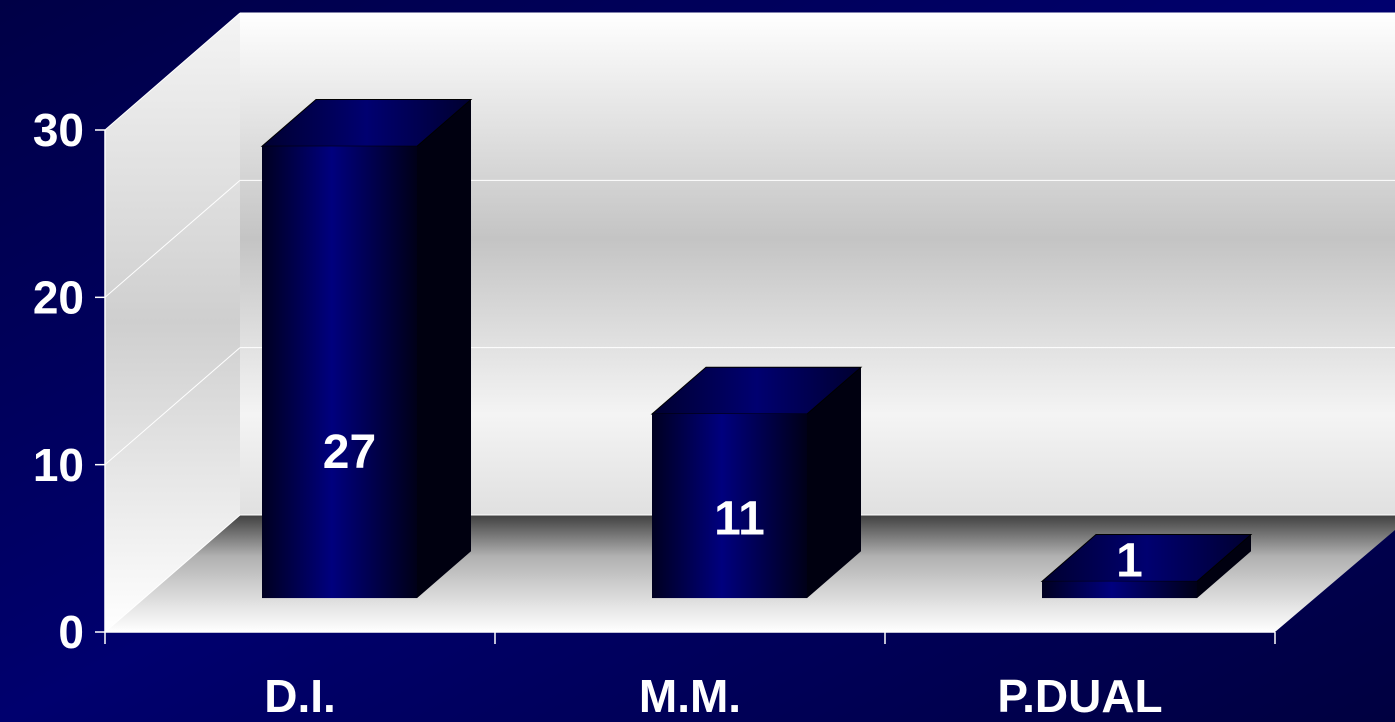 The height and width of the screenshot is (722, 1395). I want to click on data-label: 1, so click(1129, 561).